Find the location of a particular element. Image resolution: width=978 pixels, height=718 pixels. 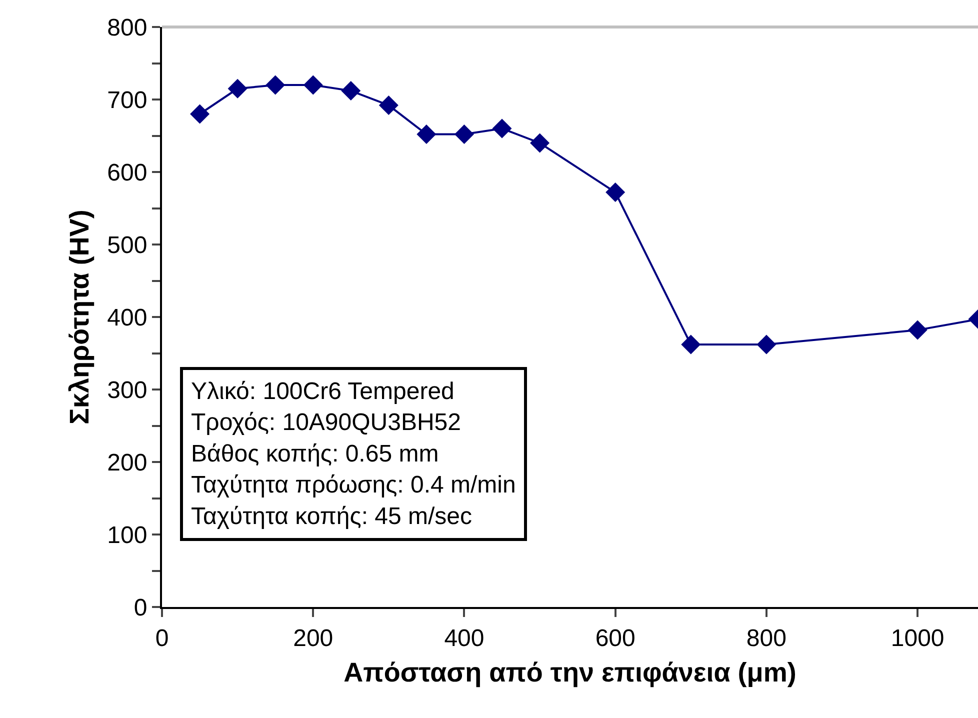

x-tick-label: 400 is located at coordinates (464, 638).